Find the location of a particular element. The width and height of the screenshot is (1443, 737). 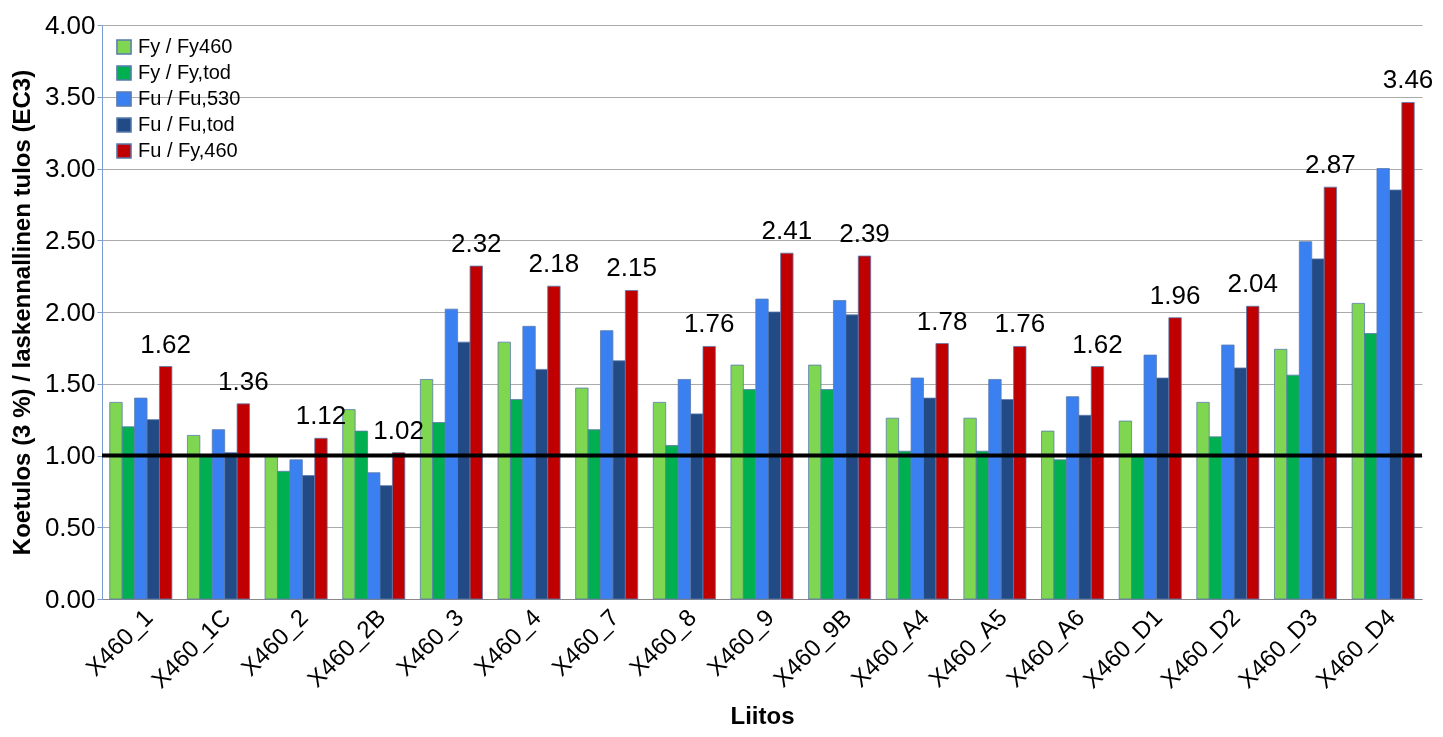

data-label: 1.96 is located at coordinates (1175, 294).